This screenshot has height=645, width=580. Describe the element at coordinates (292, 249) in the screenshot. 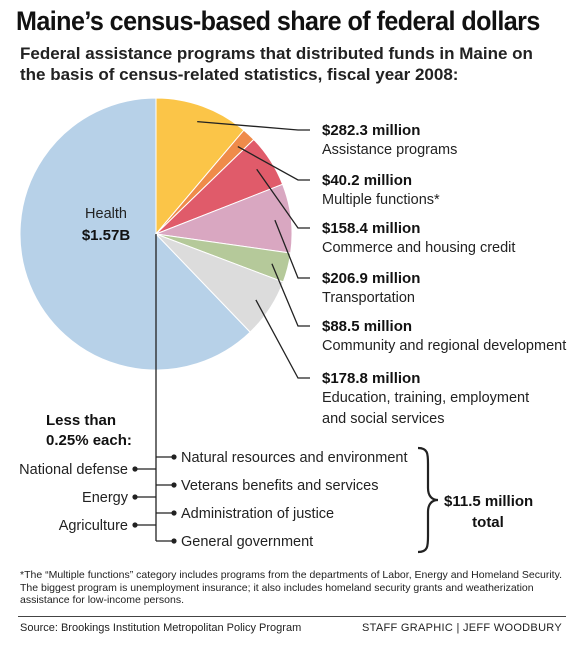

I see `leader-line-transportation` at that location.